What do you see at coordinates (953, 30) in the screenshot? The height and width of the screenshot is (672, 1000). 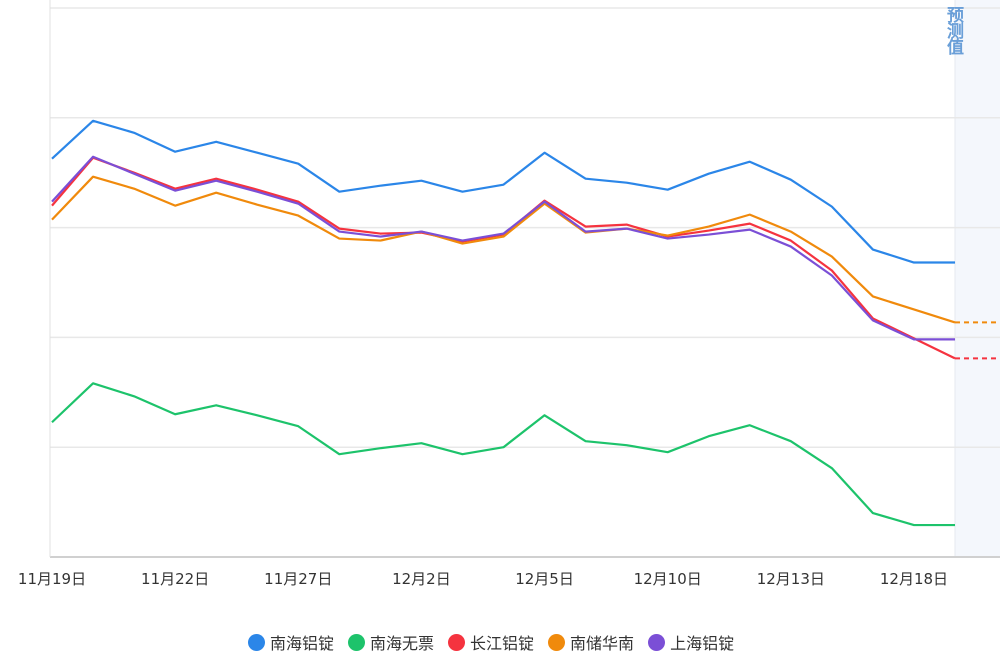 I see `forecast-label: 预测值` at bounding box center [953, 30].